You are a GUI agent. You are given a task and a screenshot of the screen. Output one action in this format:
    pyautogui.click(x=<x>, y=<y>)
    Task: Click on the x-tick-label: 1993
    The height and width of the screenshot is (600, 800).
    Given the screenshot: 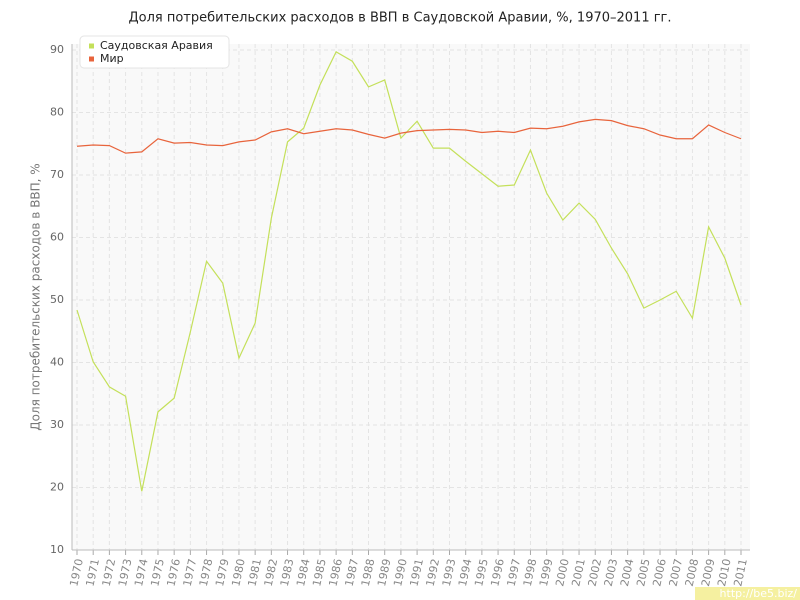 What is the action you would take?
    pyautogui.click(x=449, y=573)
    